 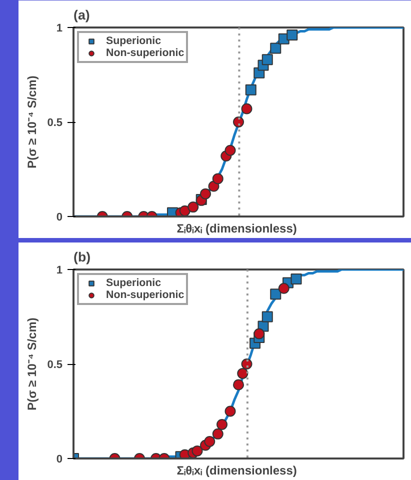 I want to click on chart-title: (a), so click(x=82, y=15).